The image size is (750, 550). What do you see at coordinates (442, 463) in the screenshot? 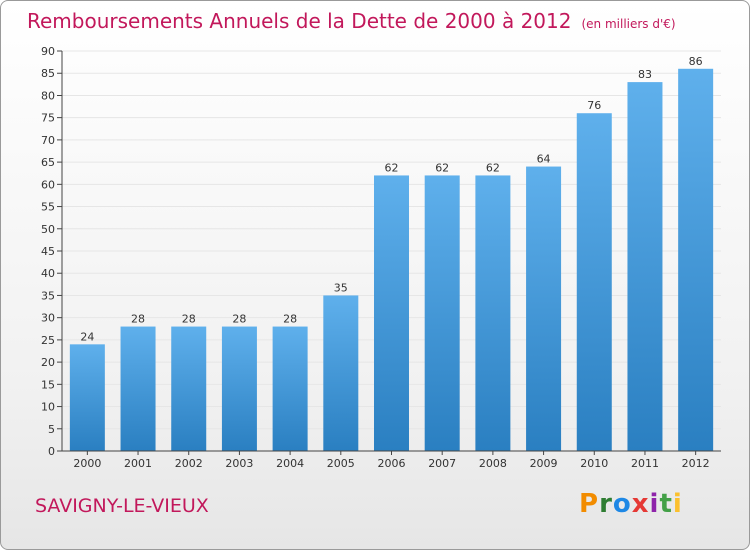
I see `x-tick-label: 2007` at bounding box center [442, 463].